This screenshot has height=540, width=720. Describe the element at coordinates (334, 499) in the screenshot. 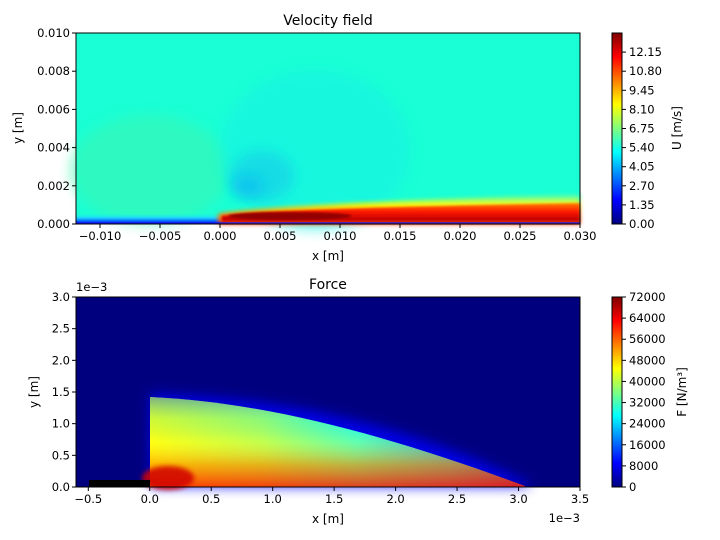

I see `force-x-tick-label: 1.5` at that location.